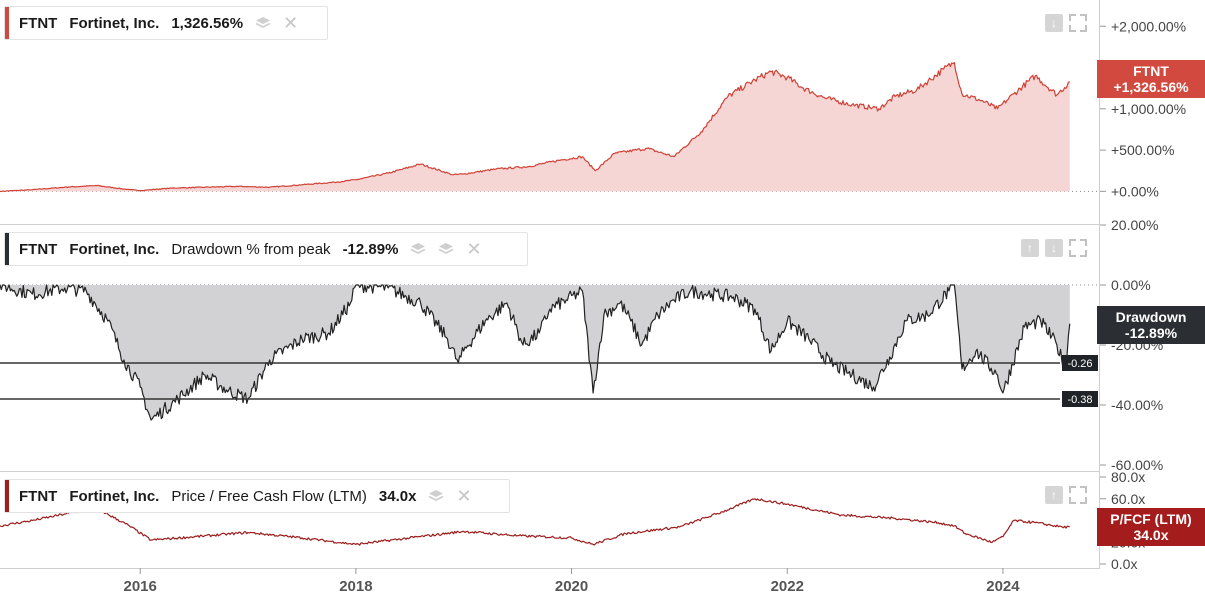  Describe the element at coordinates (1151, 87) in the screenshot. I see `price-flag-value: +1,326.56%` at that location.